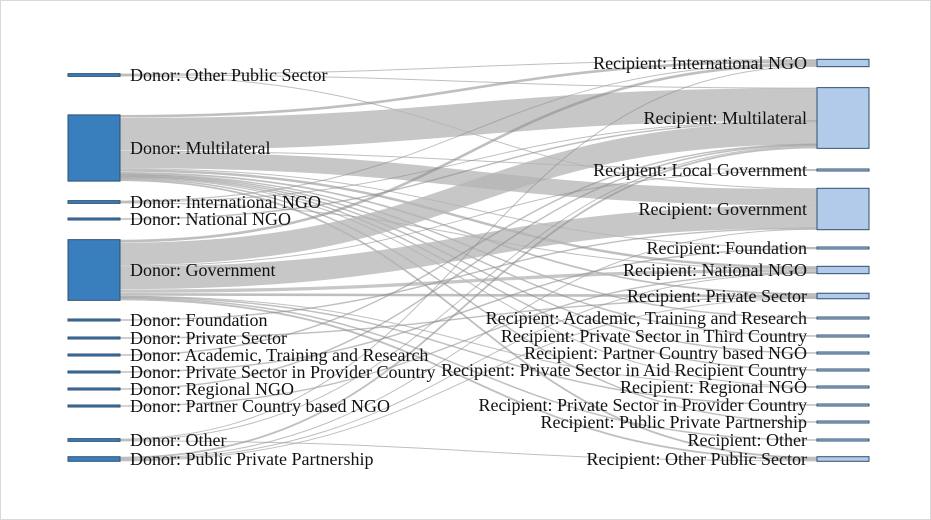 The width and height of the screenshot is (931, 520). Describe the element at coordinates (94, 202) in the screenshot. I see `source-node-donor-international-ngo` at that location.